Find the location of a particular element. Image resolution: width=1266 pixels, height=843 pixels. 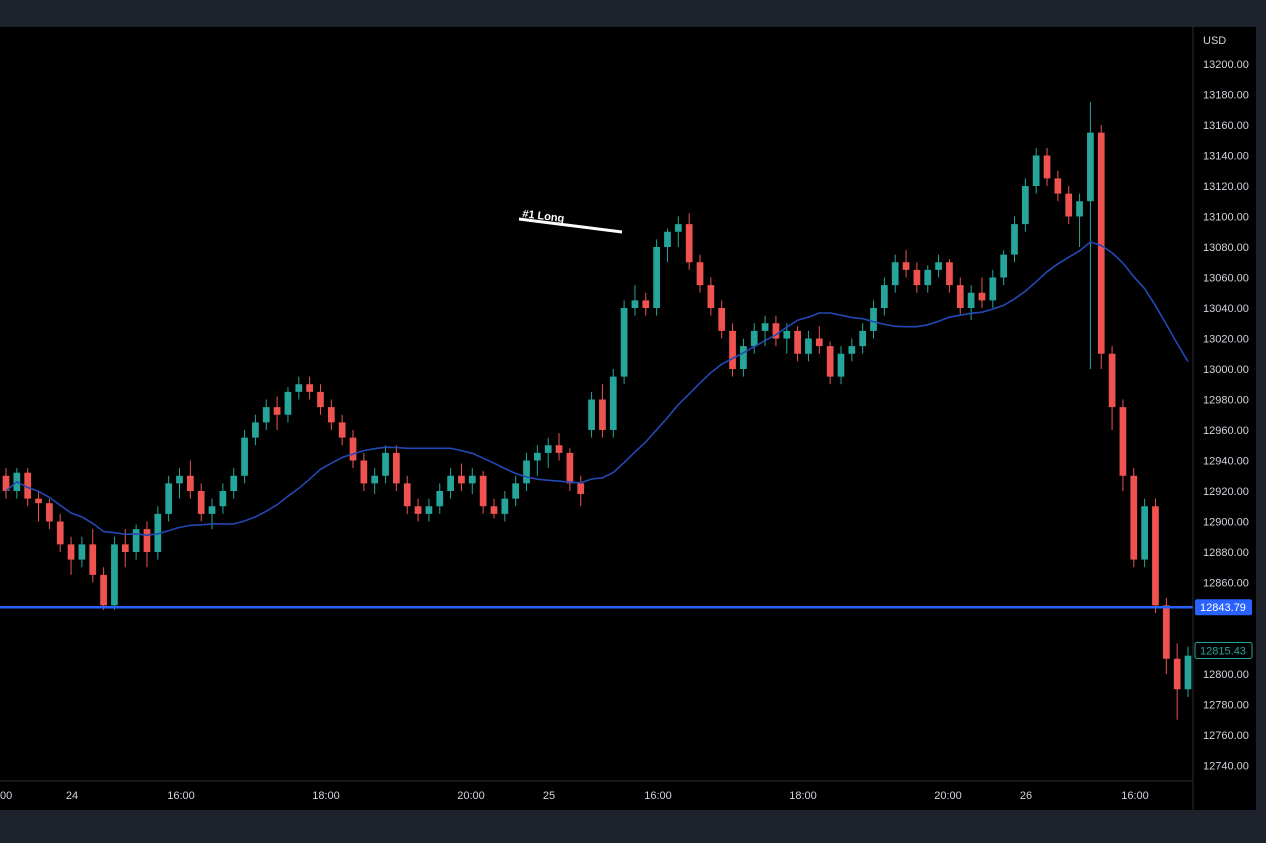

price-tick-label: 12740.00 is located at coordinates (1226, 767).